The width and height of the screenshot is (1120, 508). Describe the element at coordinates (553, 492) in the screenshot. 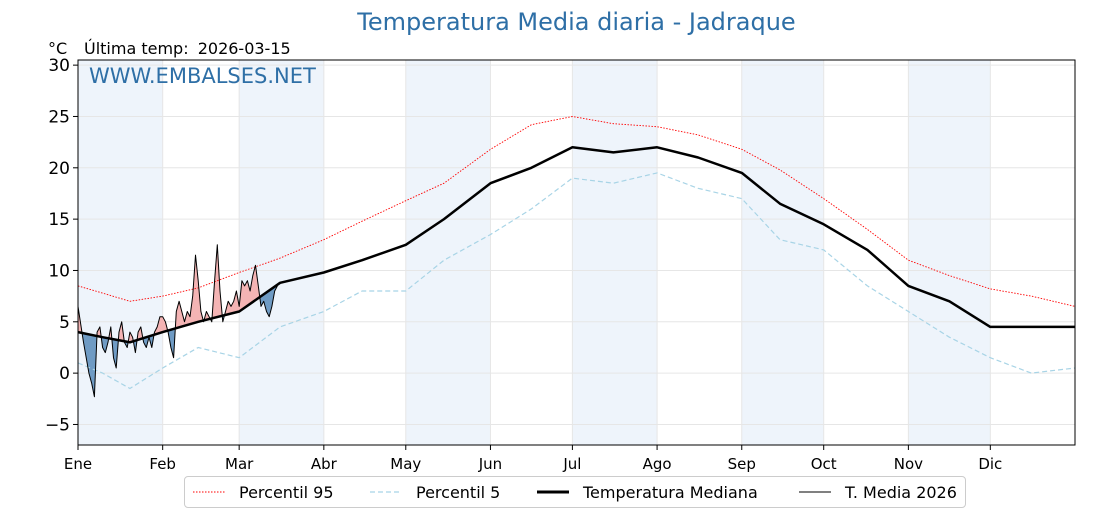

I see `legend-swatch-median` at that location.